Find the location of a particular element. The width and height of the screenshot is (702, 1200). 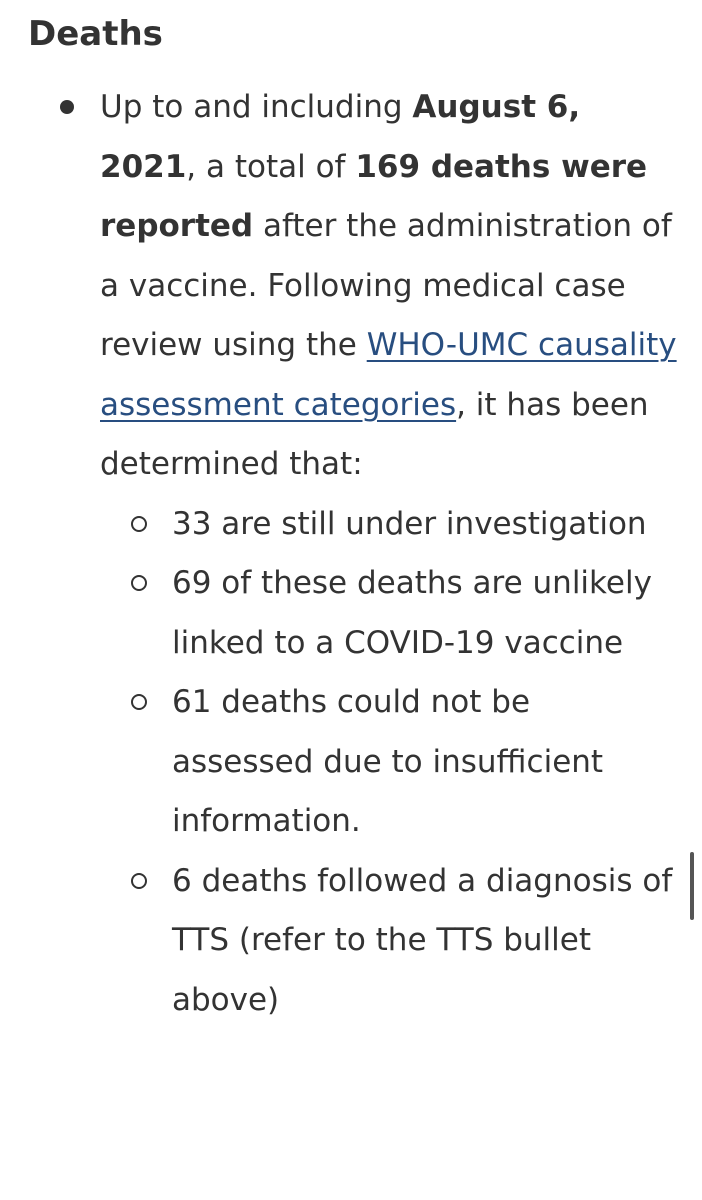

finding-item: 33 are still under investigation is located at coordinates (390, 525).